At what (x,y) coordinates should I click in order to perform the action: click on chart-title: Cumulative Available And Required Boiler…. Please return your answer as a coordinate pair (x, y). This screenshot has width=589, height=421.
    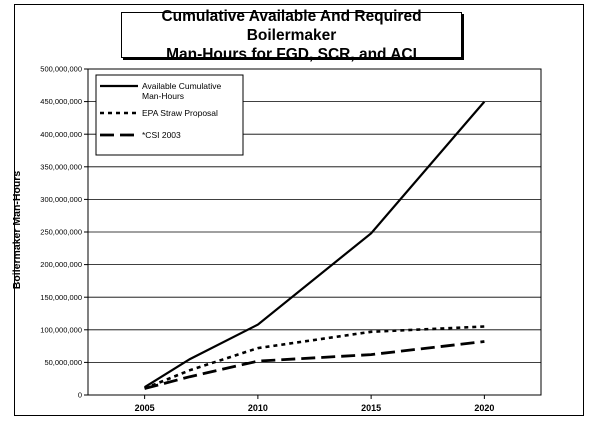
    Looking at the image, I should click on (291, 35).